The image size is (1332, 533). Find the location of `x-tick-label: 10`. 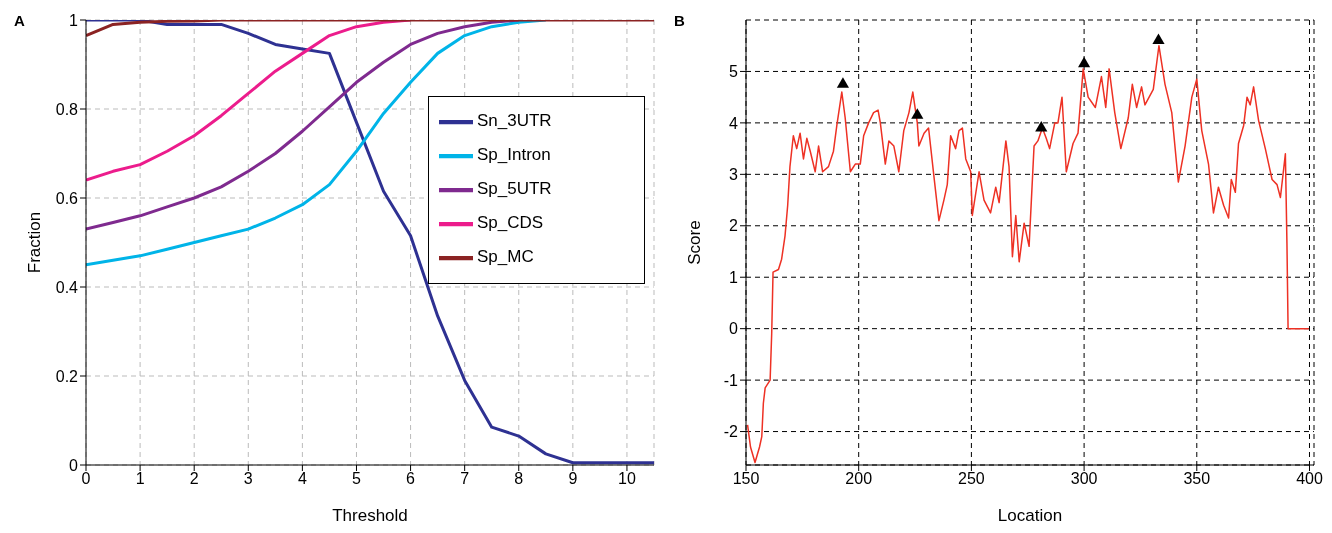

x-tick-label: 10 is located at coordinates (627, 479).